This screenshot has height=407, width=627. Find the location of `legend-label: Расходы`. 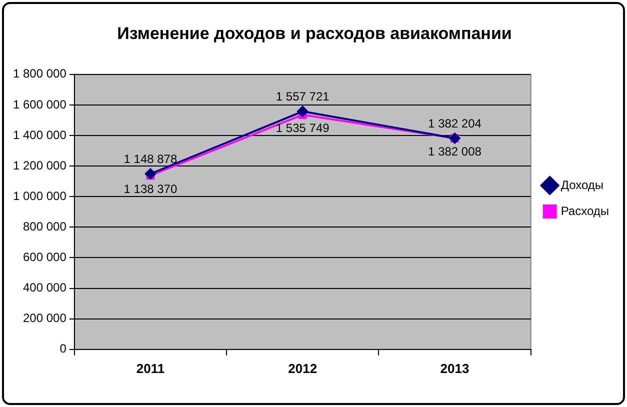

legend-label: Расходы is located at coordinates (585, 211).